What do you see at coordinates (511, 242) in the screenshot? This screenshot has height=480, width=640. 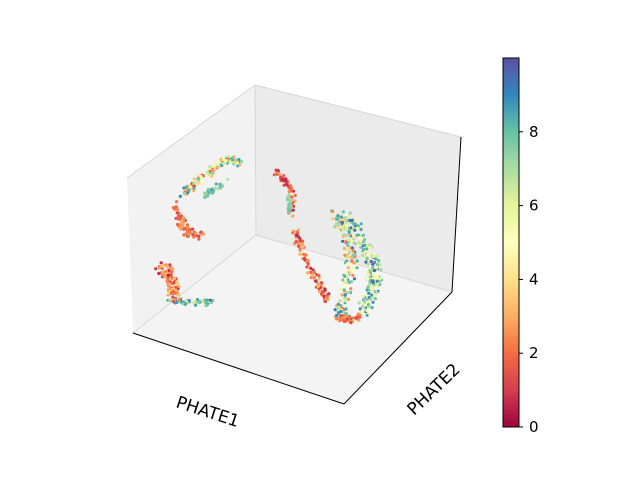 I see `colorbar` at bounding box center [511, 242].